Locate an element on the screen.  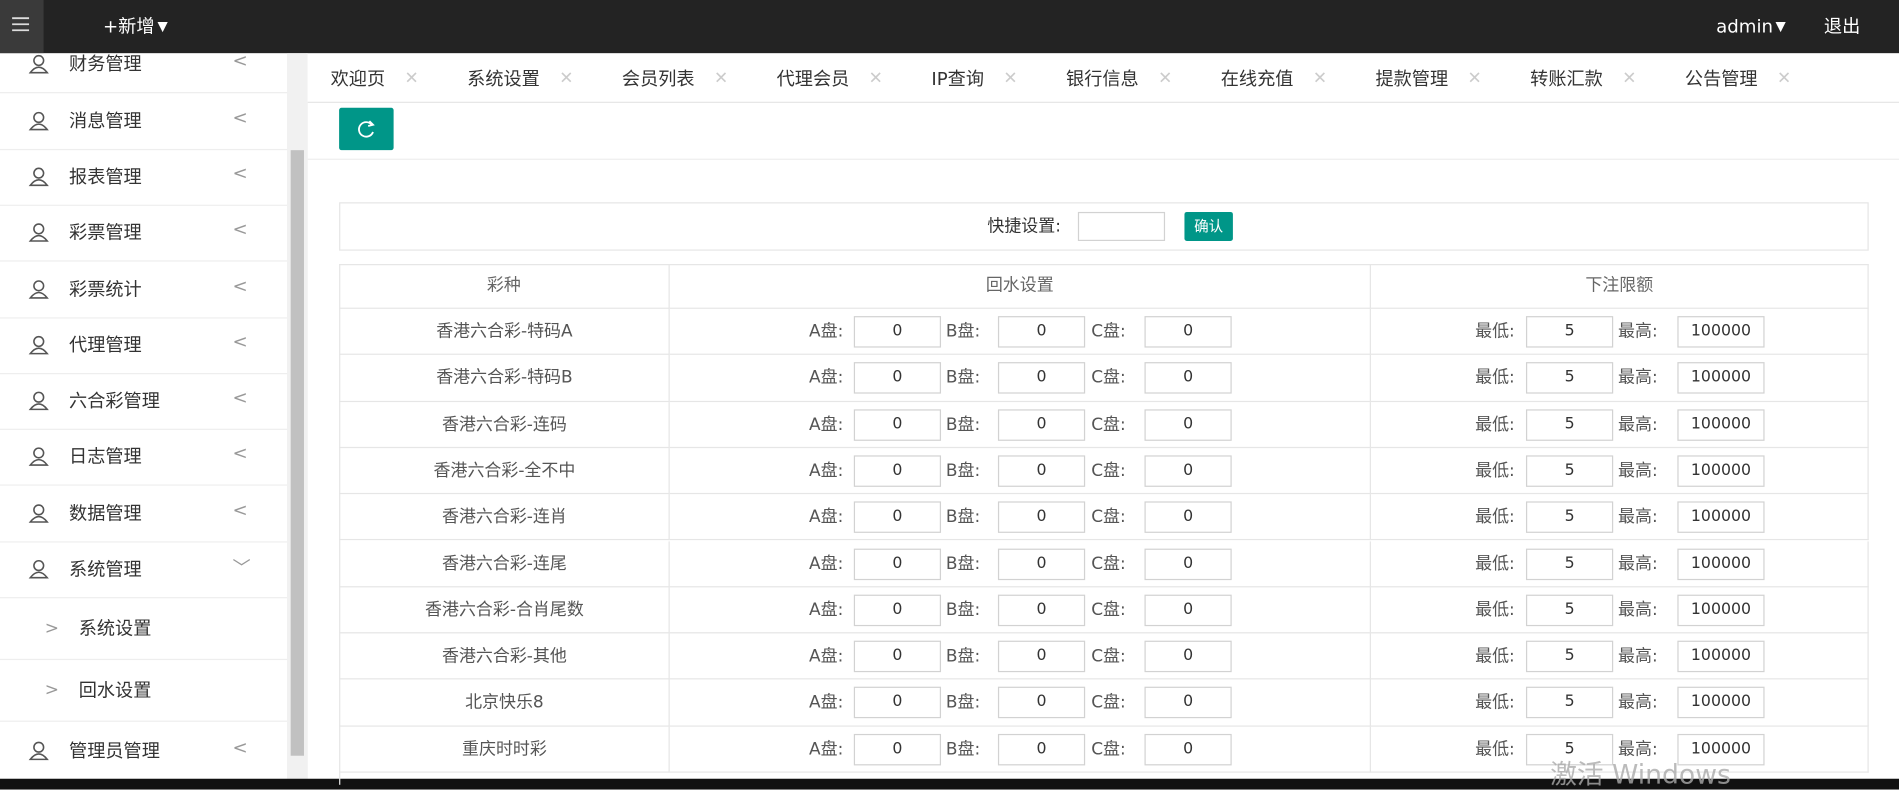
sidebar-sub-item: 回水设置 is located at coordinates (115, 690).